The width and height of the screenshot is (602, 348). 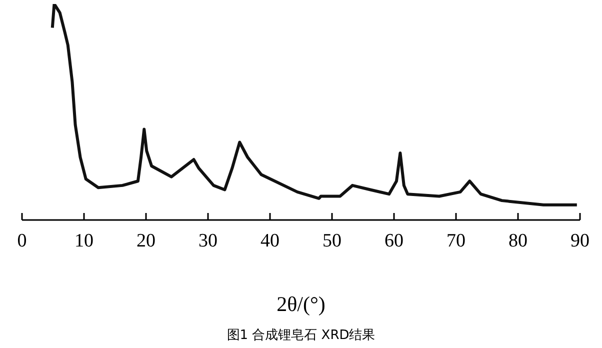 I want to click on x-tick-label: 20, so click(x=146, y=241).